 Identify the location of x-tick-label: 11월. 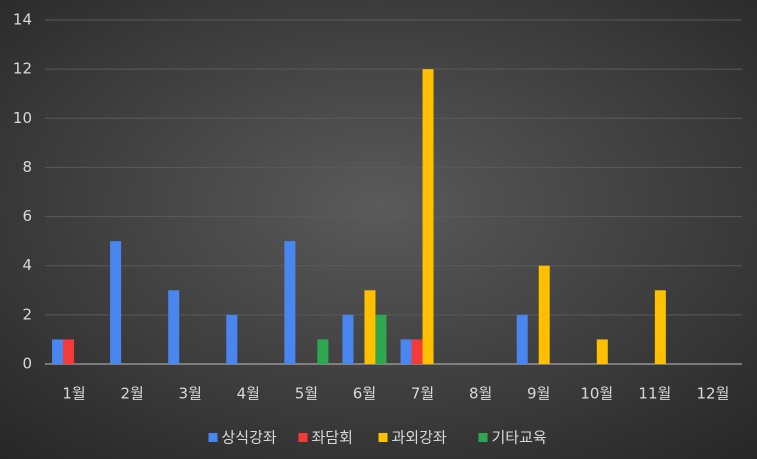
(654, 394).